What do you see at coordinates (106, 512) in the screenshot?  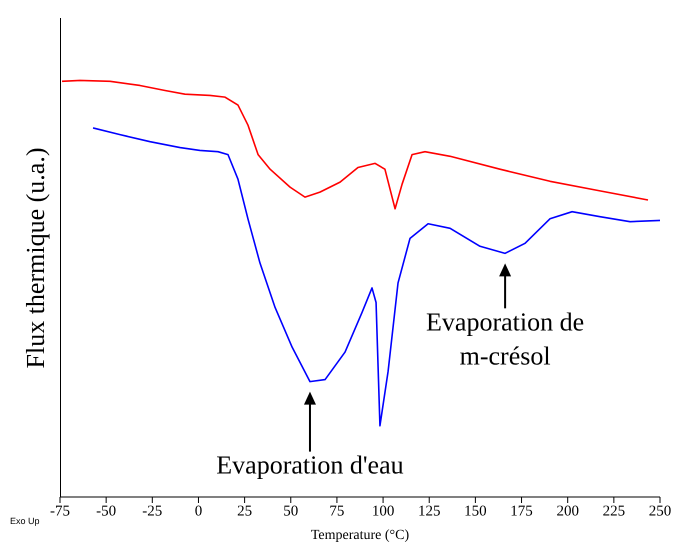 I see `x-tick-label: -50` at bounding box center [106, 512].